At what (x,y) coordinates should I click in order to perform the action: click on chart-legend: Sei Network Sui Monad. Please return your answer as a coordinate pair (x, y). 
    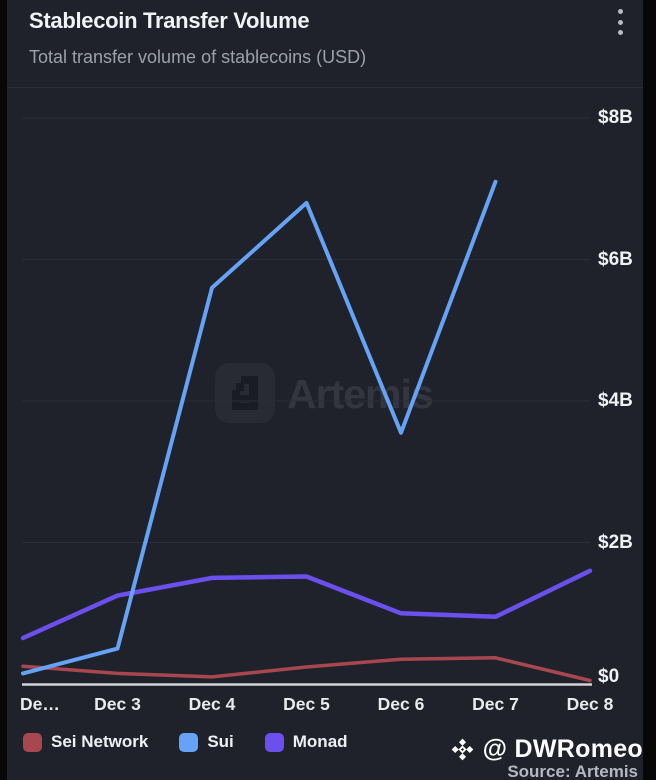
    Looking at the image, I should click on (185, 742).